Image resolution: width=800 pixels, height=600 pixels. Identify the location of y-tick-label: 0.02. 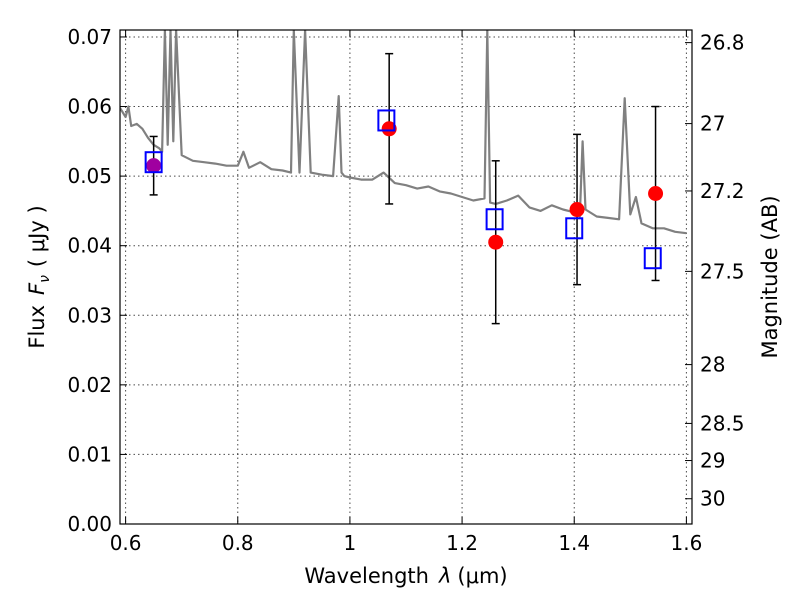
(89, 385).